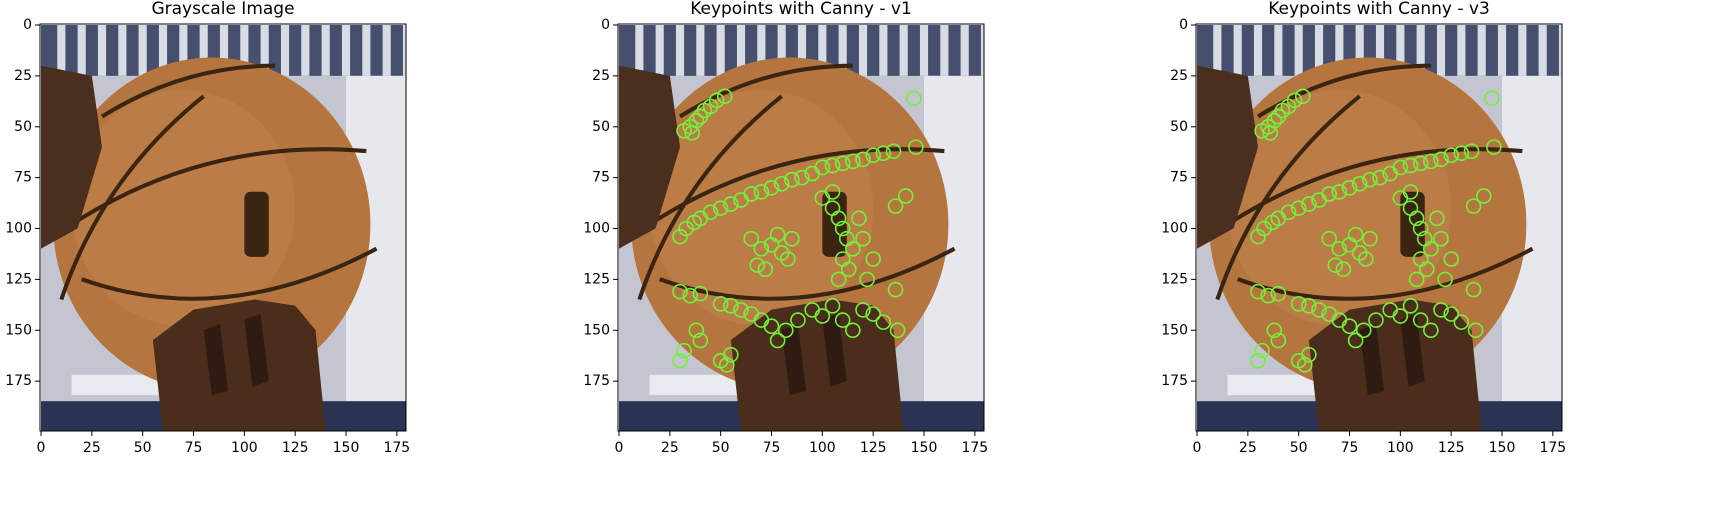  Describe the element at coordinates (244, 448) in the screenshot. I see `x-tick-label: 100` at that location.